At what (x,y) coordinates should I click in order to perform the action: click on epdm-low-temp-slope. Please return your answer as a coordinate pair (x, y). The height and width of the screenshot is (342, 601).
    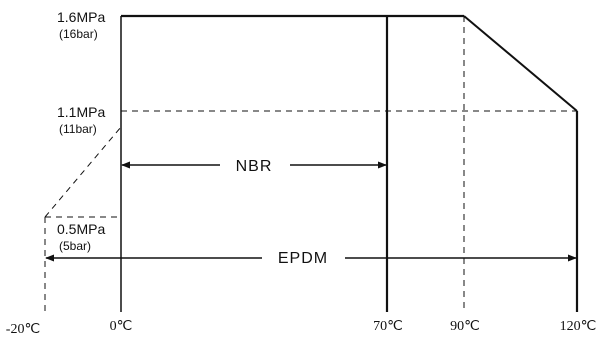
    Looking at the image, I should click on (83, 172).